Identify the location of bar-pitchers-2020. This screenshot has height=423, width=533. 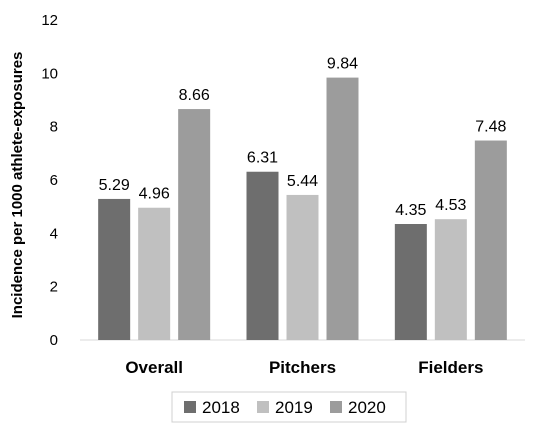
(342, 208).